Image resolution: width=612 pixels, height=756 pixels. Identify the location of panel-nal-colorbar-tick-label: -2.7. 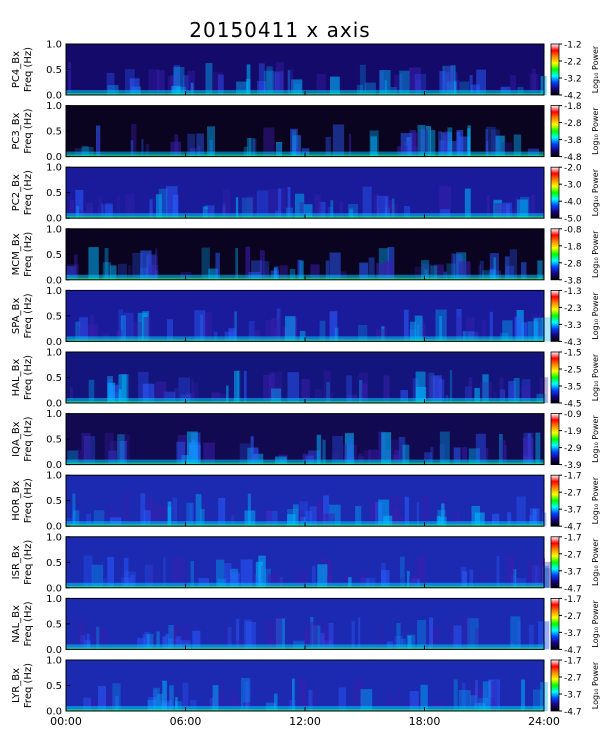
(573, 617).